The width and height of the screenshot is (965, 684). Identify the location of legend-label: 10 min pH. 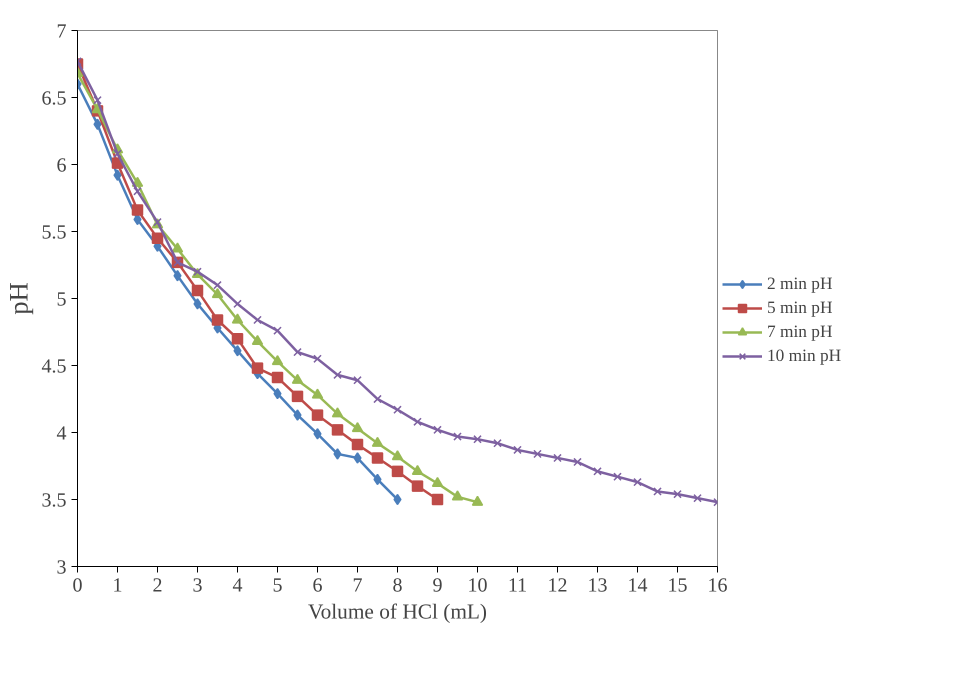
(804, 356).